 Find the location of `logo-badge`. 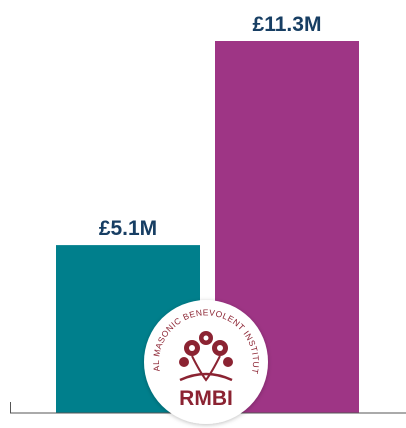

logo-badge is located at coordinates (206, 362).